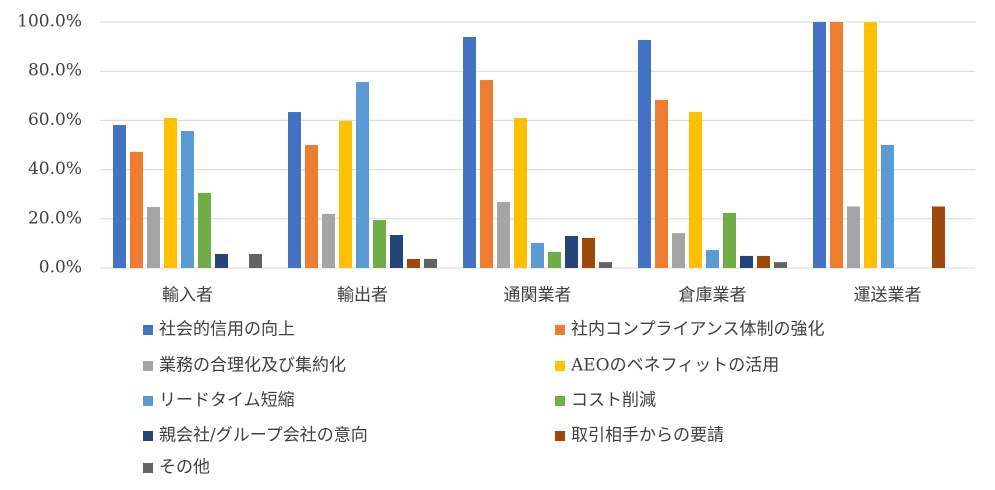 The width and height of the screenshot is (995, 490). Describe the element at coordinates (888, 296) in the screenshot. I see `x-tick-label: 運送業者` at that location.